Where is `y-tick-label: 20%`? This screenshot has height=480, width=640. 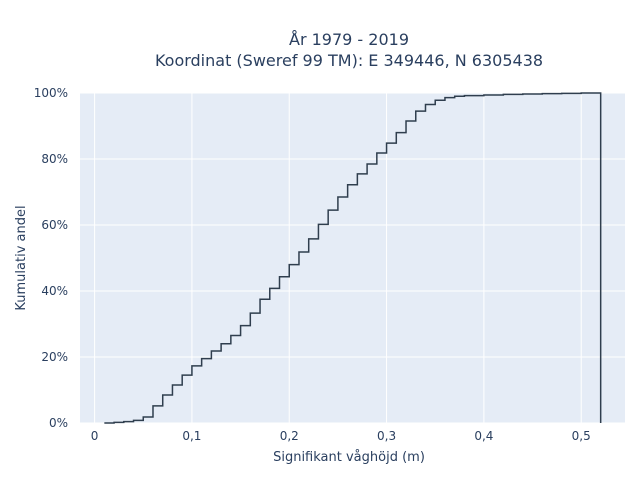
y-tick-label: 20% is located at coordinates (54, 357).